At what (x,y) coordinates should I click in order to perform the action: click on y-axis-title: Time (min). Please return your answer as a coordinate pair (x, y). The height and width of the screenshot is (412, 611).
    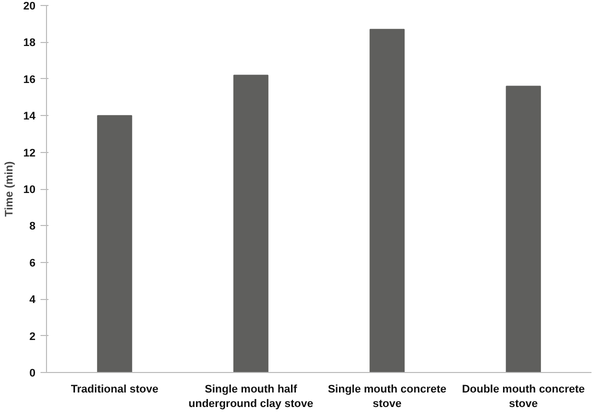
    Looking at the image, I should click on (9, 188).